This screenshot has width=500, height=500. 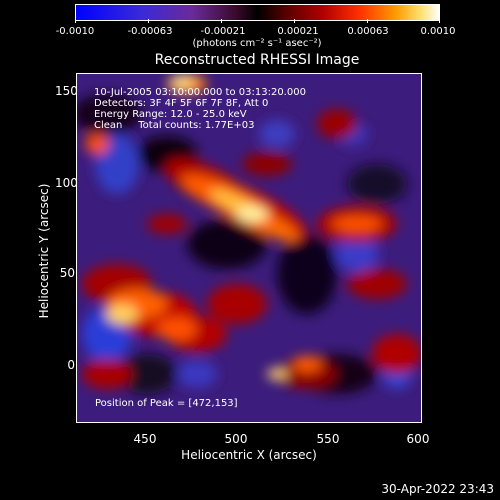 What do you see at coordinates (150, 31) in the screenshot?
I see `colorbar-label: -0.00063` at bounding box center [150, 31].